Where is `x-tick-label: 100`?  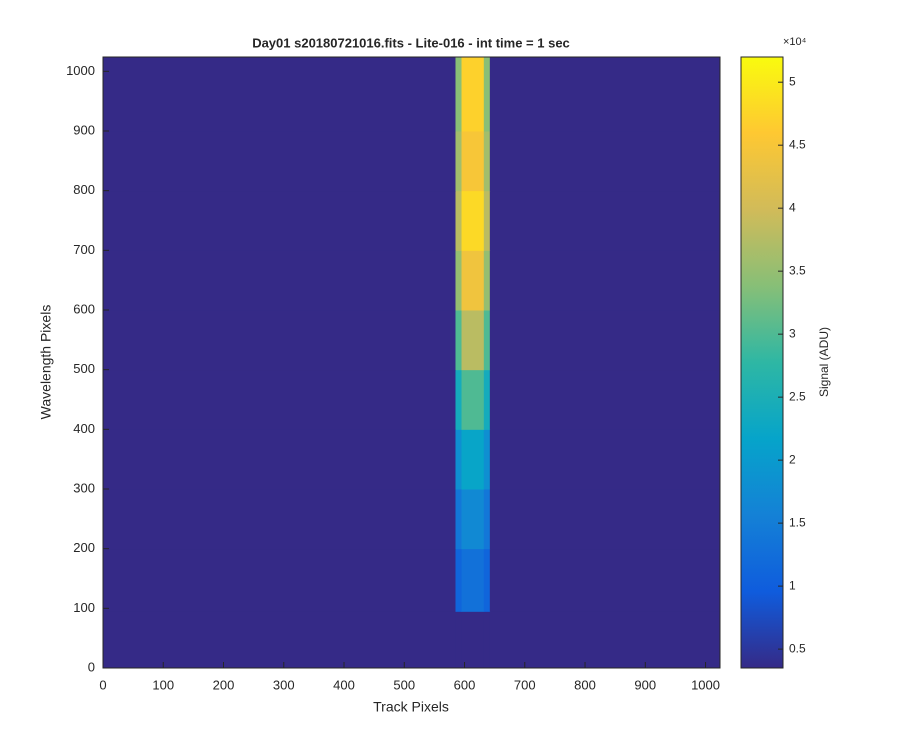
x-tick-label: 100 is located at coordinates (163, 684).